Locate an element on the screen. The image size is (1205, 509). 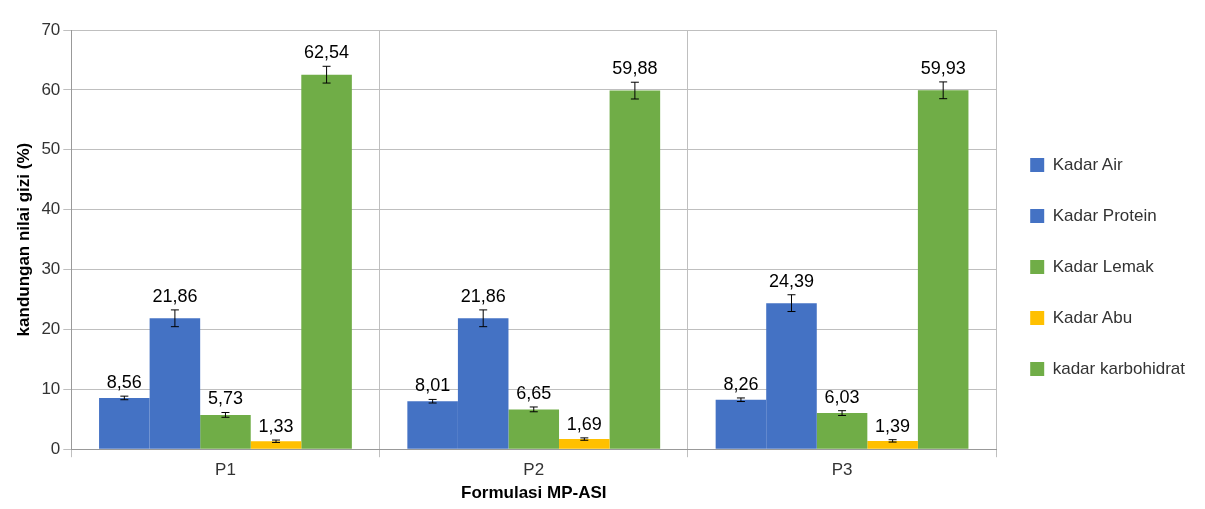
data-label: 24,39 is located at coordinates (791, 280).